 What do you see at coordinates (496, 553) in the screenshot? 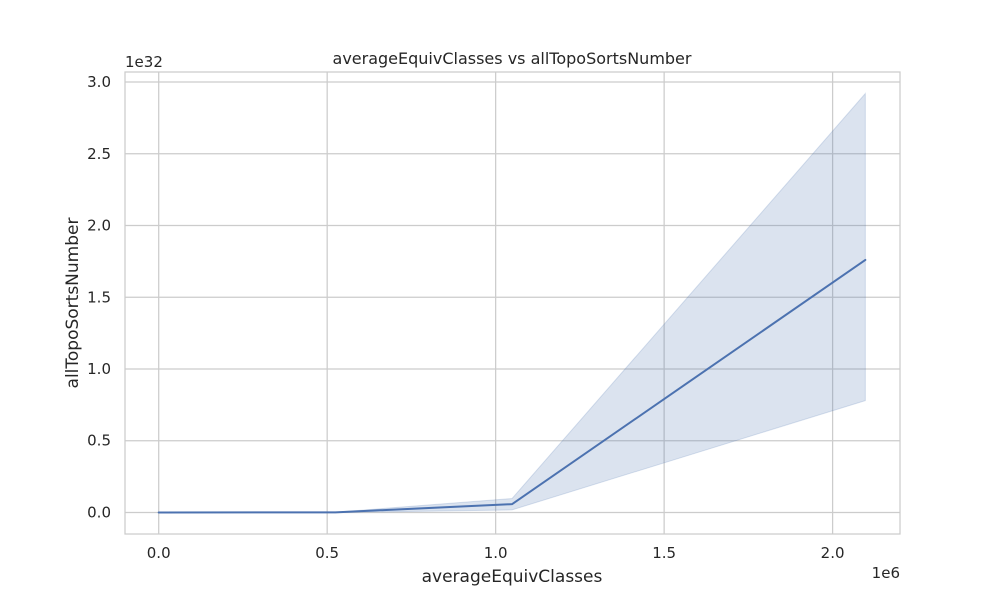
I see `x-tick-label: 1.0` at bounding box center [496, 553].